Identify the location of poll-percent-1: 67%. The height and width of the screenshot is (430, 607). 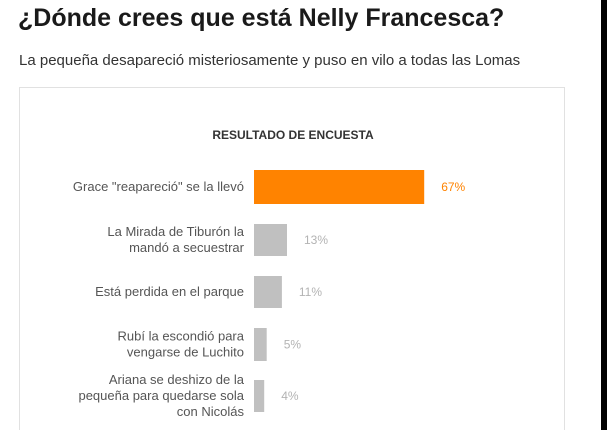
(453, 187).